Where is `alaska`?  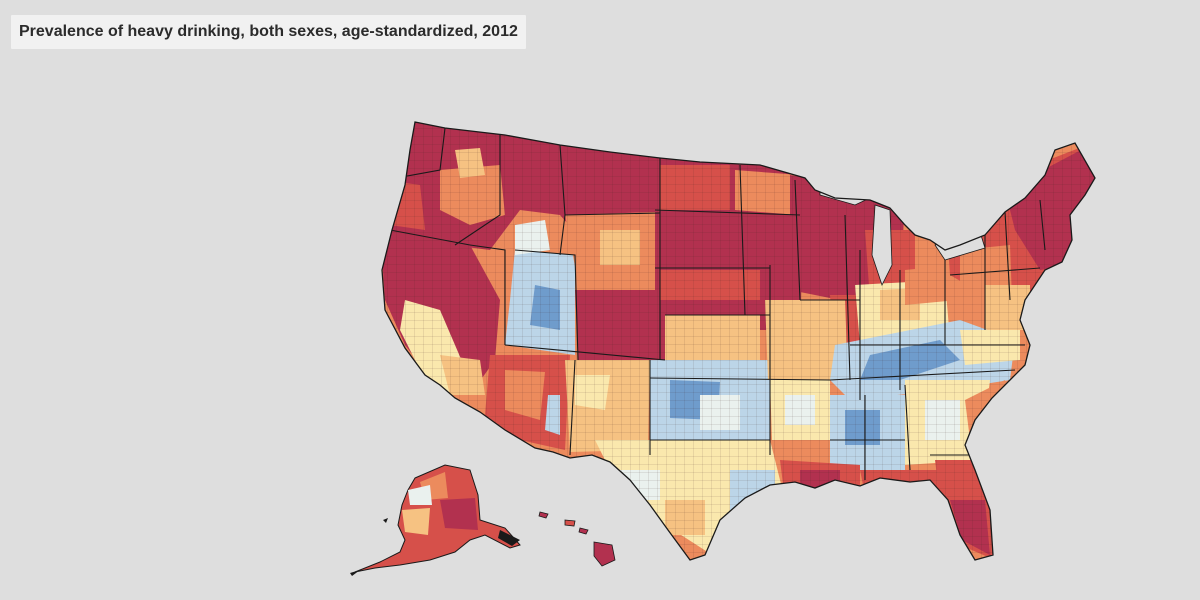
alaska is located at coordinates (435, 520).